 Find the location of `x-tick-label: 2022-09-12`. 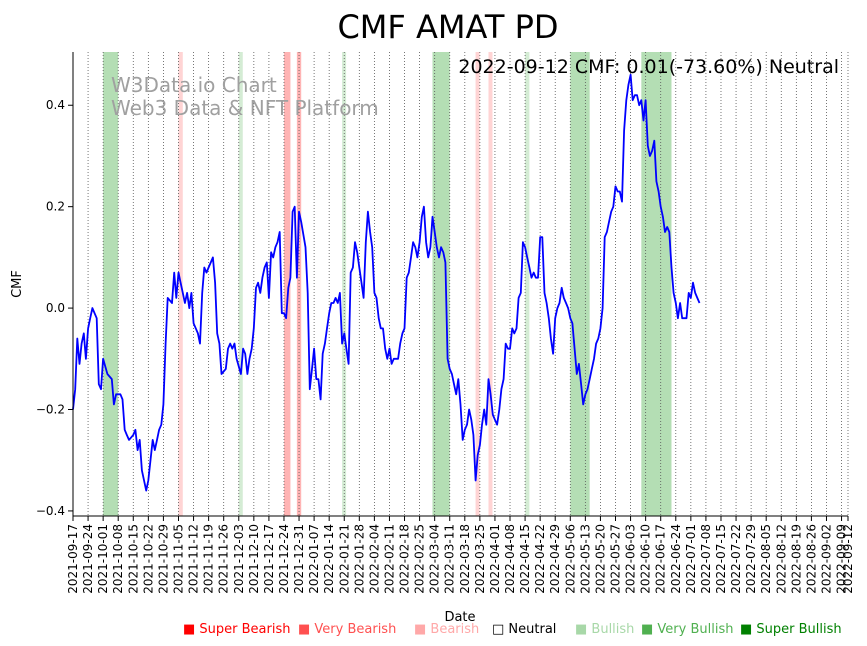

x-tick-label: 2022-09-12 is located at coordinates (848, 559).